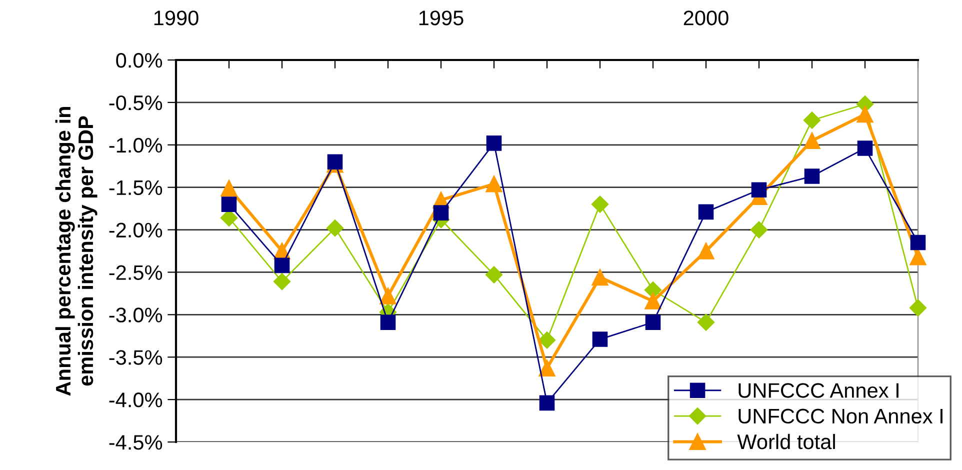 The height and width of the screenshot is (470, 962). Describe the element at coordinates (840, 416) in the screenshot. I see `legend-label: UNFCCC Non Annex I` at that location.